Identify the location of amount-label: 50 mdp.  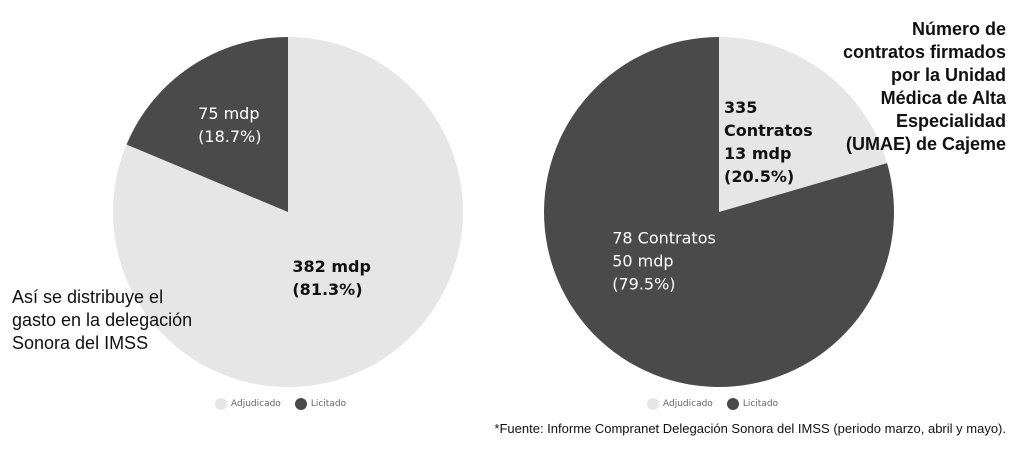
(643, 261).